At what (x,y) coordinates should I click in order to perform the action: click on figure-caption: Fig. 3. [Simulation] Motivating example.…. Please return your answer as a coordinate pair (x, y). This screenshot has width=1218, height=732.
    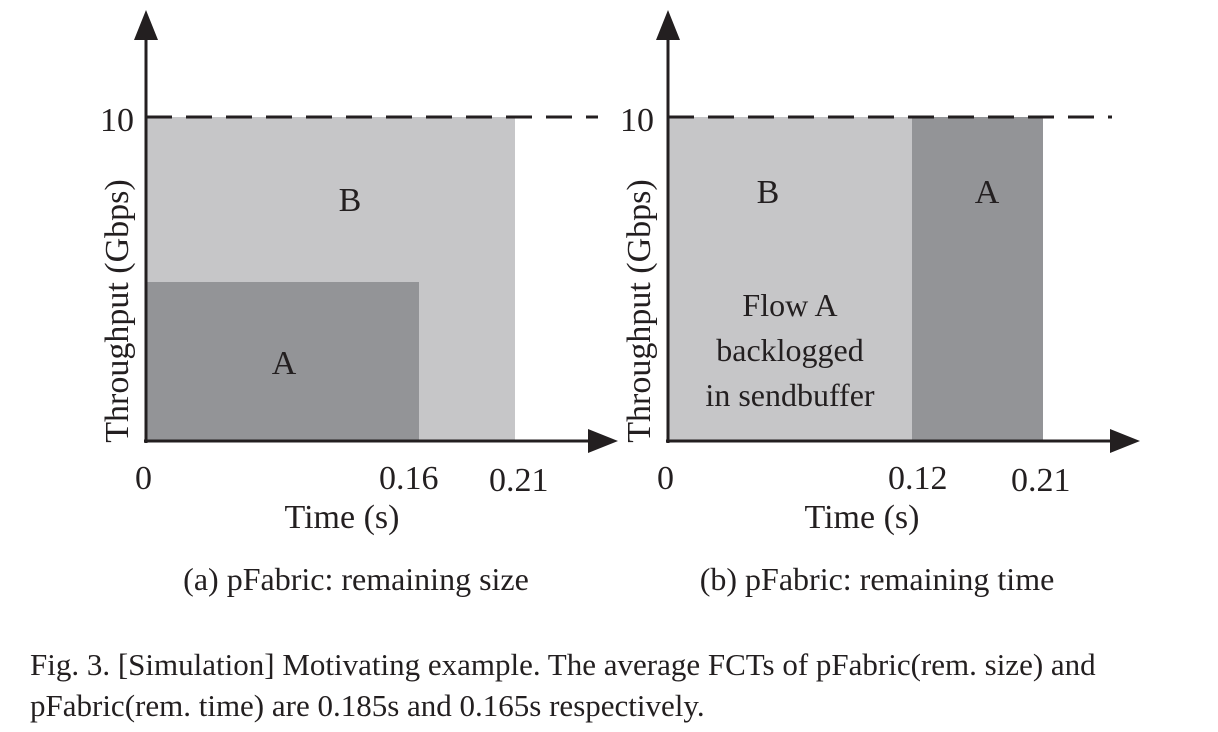
    Looking at the image, I should click on (563, 685).